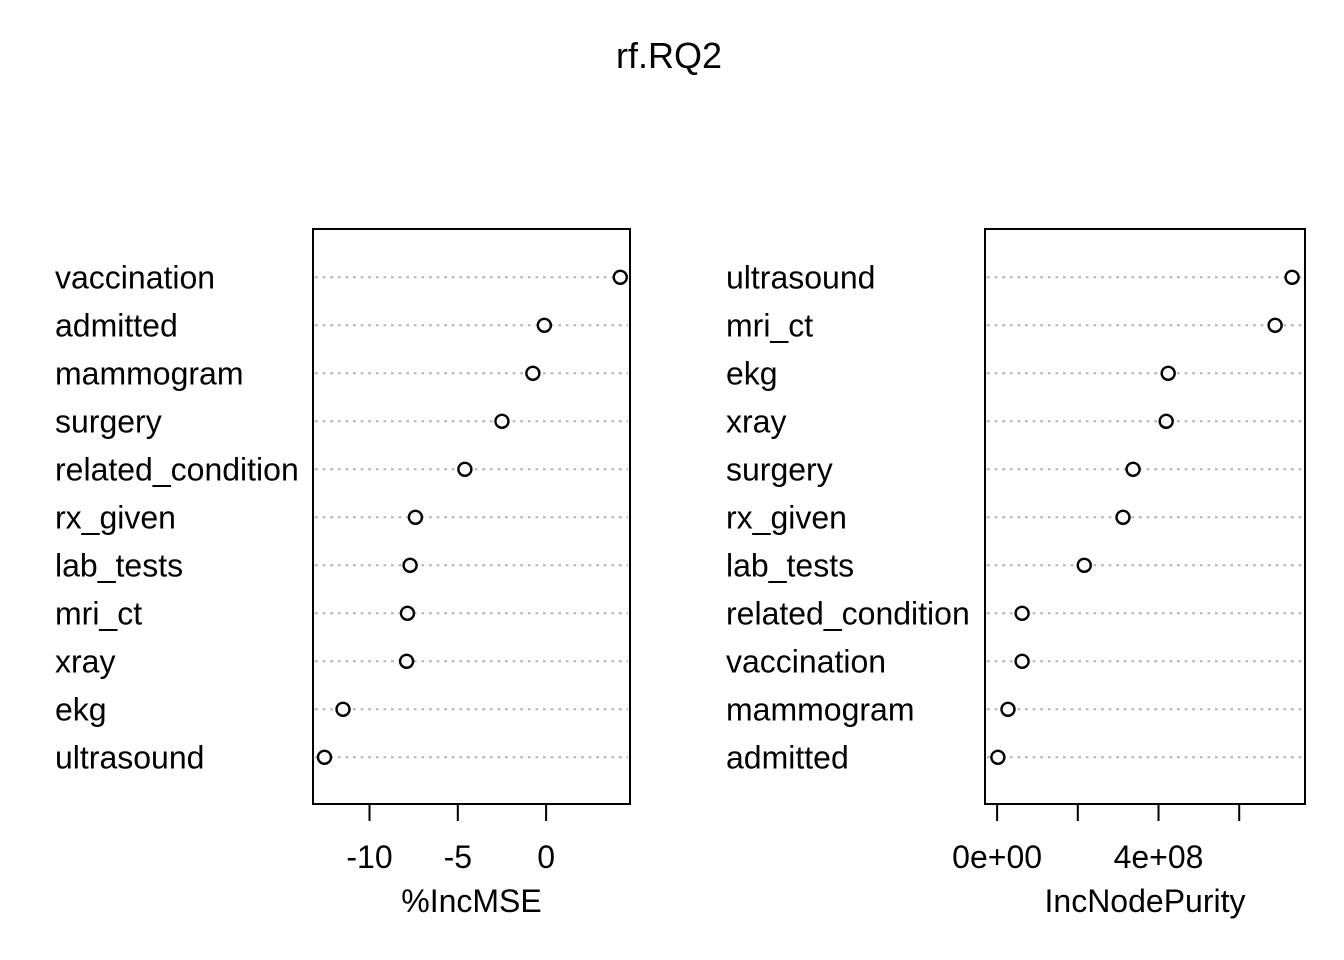 The image size is (1344, 960). I want to click on x-axis-tick-label: 0, so click(546, 857).